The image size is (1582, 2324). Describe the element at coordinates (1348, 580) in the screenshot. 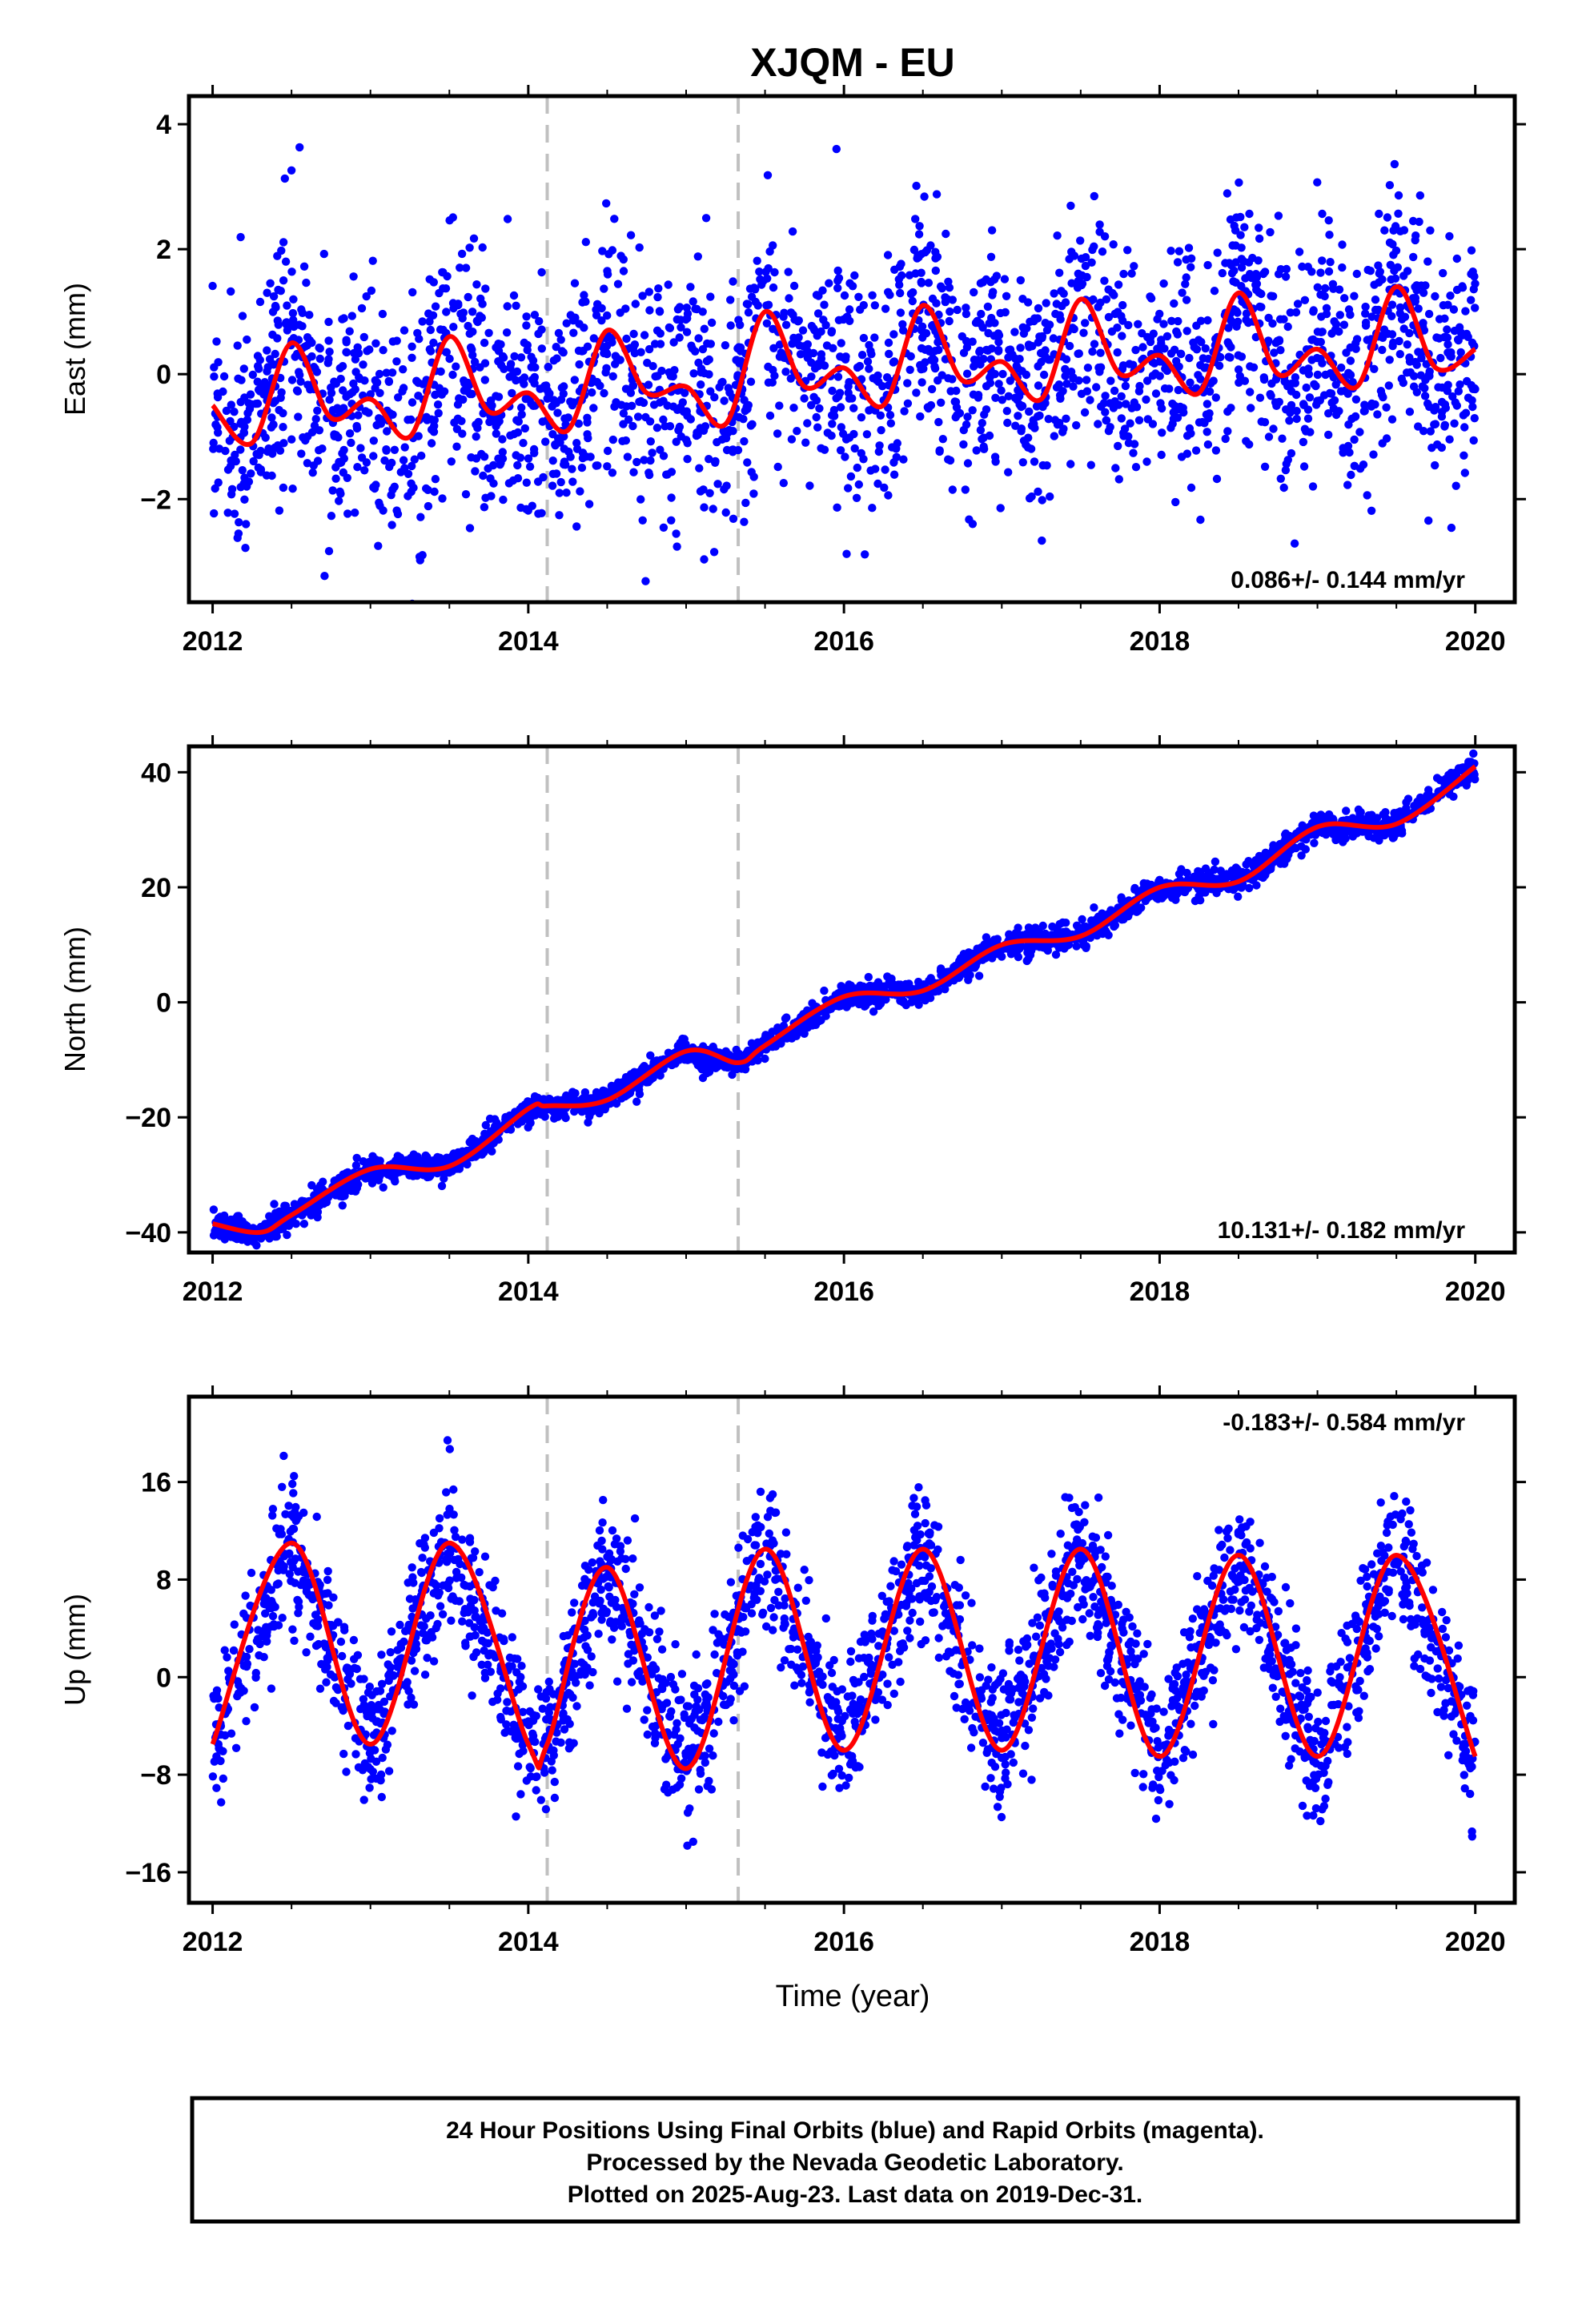

I see `velocity-label-east: 0.086+/- 0.144 mm/yr` at that location.